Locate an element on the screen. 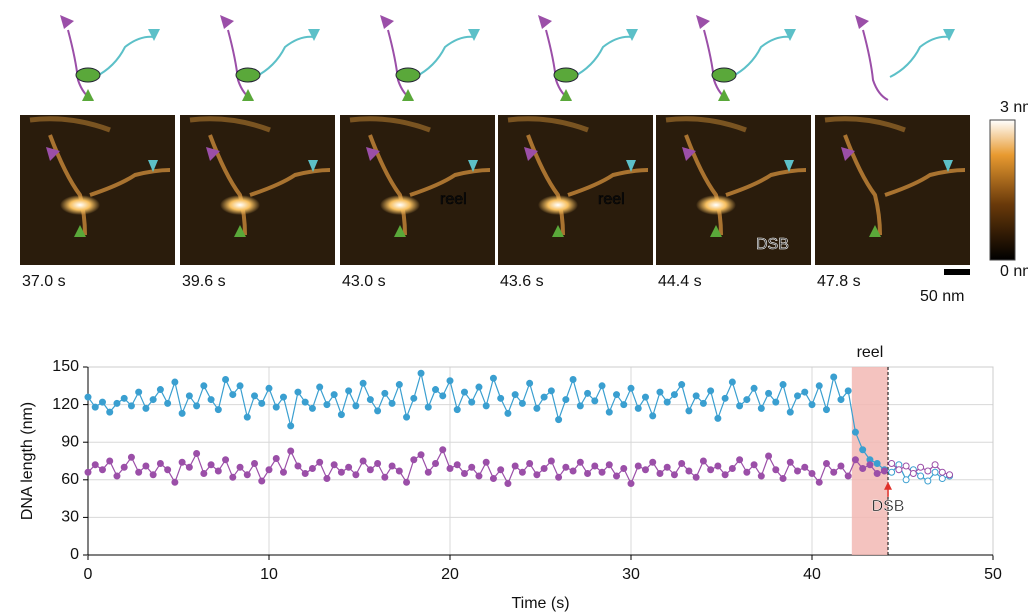 Image resolution: width=1028 pixels, height=616 pixels. time-label: 47.8 s is located at coordinates (839, 281).